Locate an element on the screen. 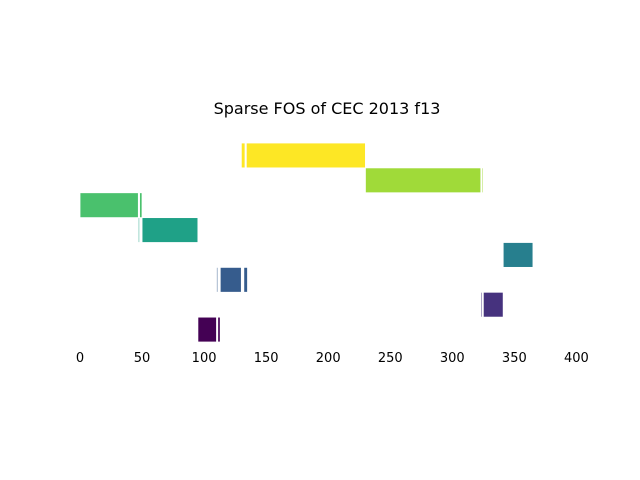 The image size is (640, 480). x-tick-label: 350 is located at coordinates (514, 358).